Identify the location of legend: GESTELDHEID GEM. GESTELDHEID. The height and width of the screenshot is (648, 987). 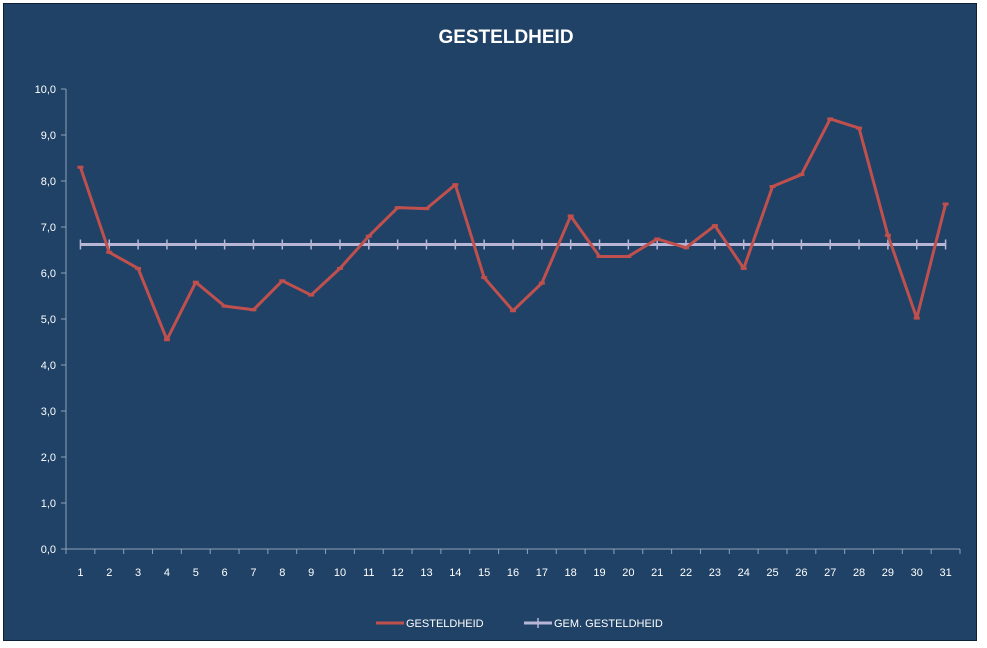
(519, 624).